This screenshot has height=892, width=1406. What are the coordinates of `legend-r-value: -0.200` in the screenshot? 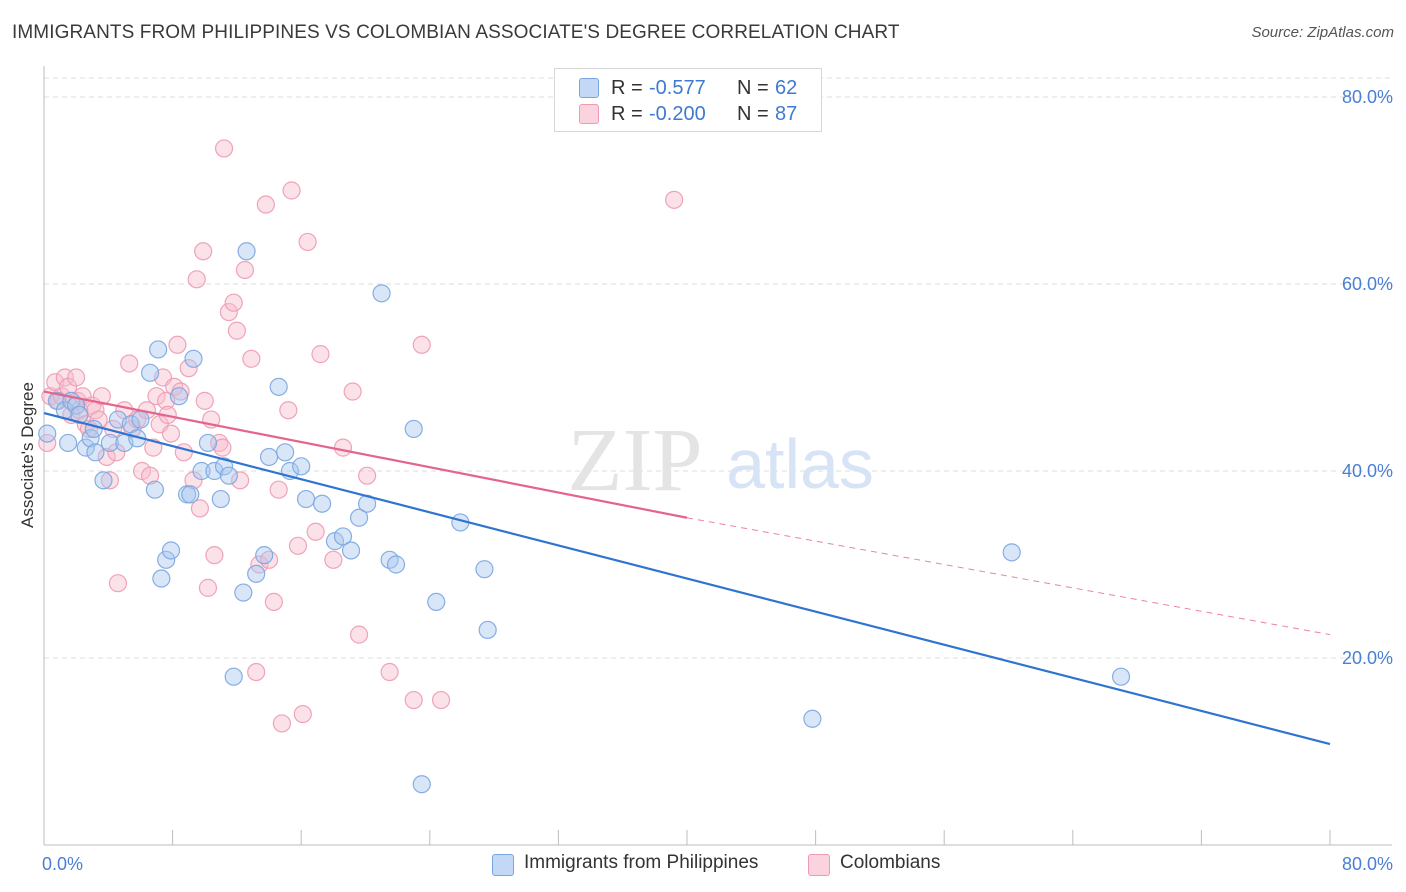 It's located at (677, 114).